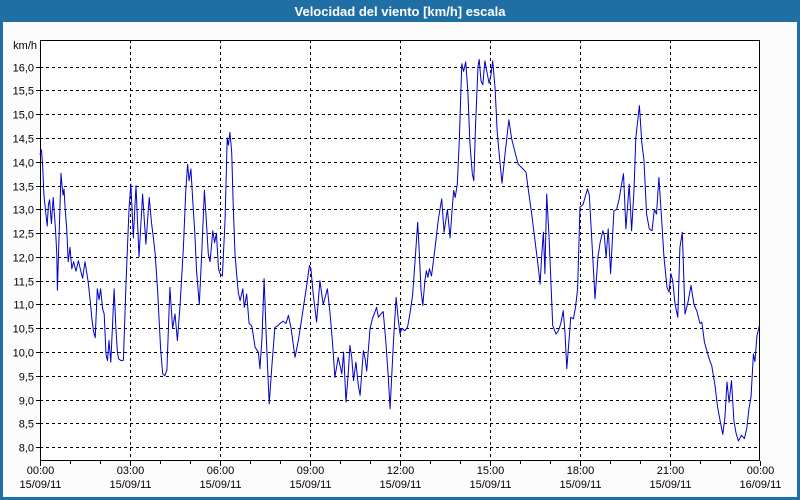  I want to click on window-titlebar: Velocidad del viento [km/h] escala, so click(400, 11).